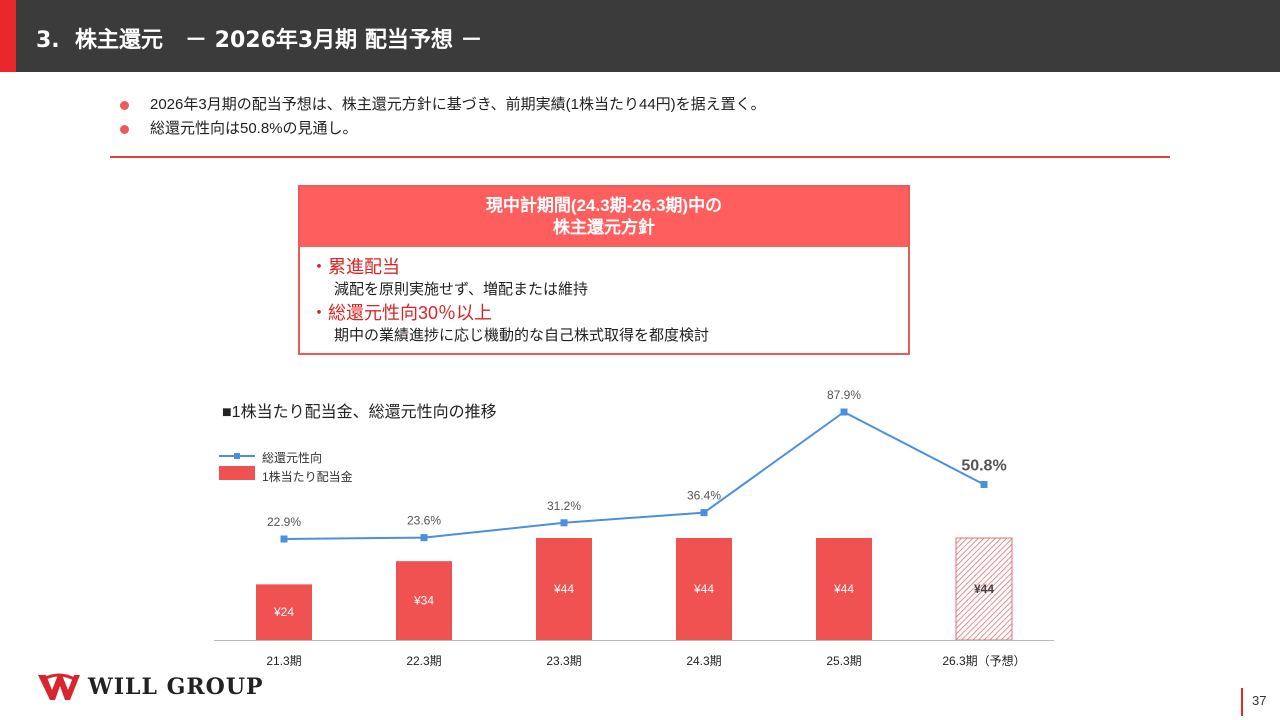  Describe the element at coordinates (640, 157) in the screenshot. I see `divider` at that location.